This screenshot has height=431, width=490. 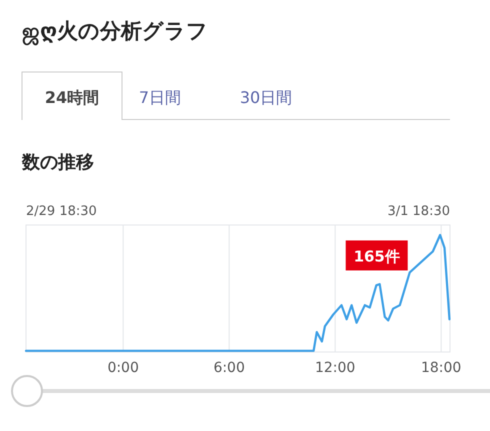 What do you see at coordinates (377, 256) in the screenshot?
I see `annotation: 165件` at bounding box center [377, 256].